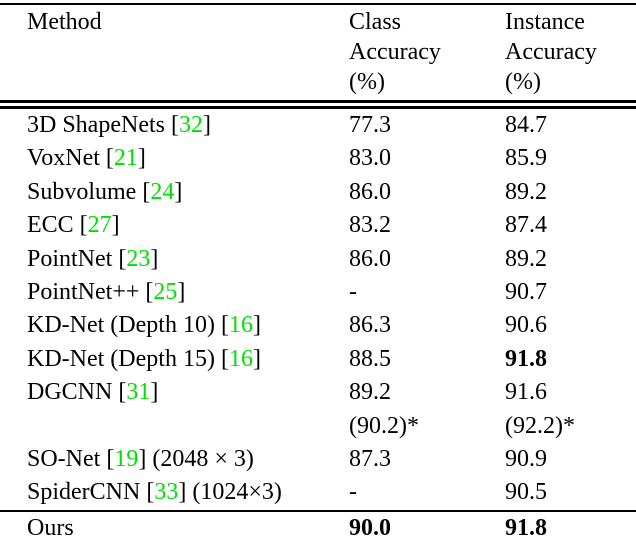  I want to click on table-row: 3D ShapeNets [32] 77.3 84.7, so click(318, 124).